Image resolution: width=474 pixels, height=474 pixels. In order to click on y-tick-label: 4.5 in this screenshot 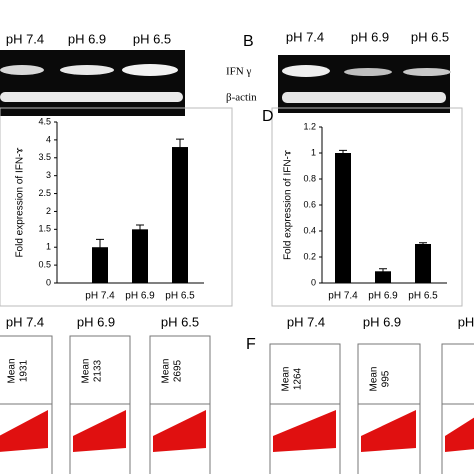, I will do `click(44, 121)`.